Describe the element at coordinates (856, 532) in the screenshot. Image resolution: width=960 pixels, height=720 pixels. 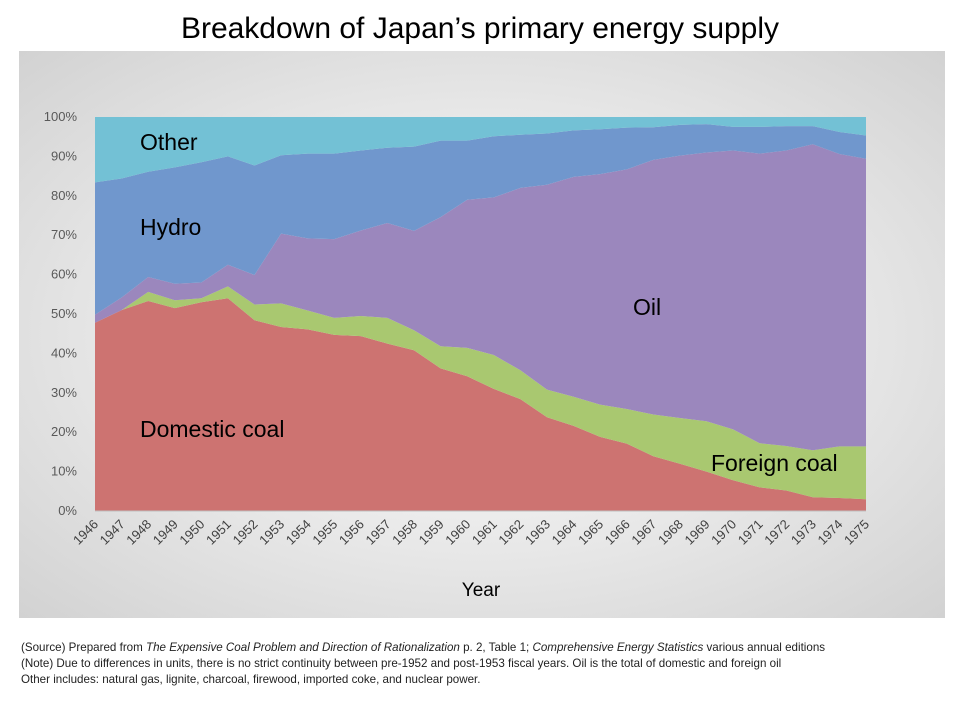
I see `x-tick-label: 1975` at that location.